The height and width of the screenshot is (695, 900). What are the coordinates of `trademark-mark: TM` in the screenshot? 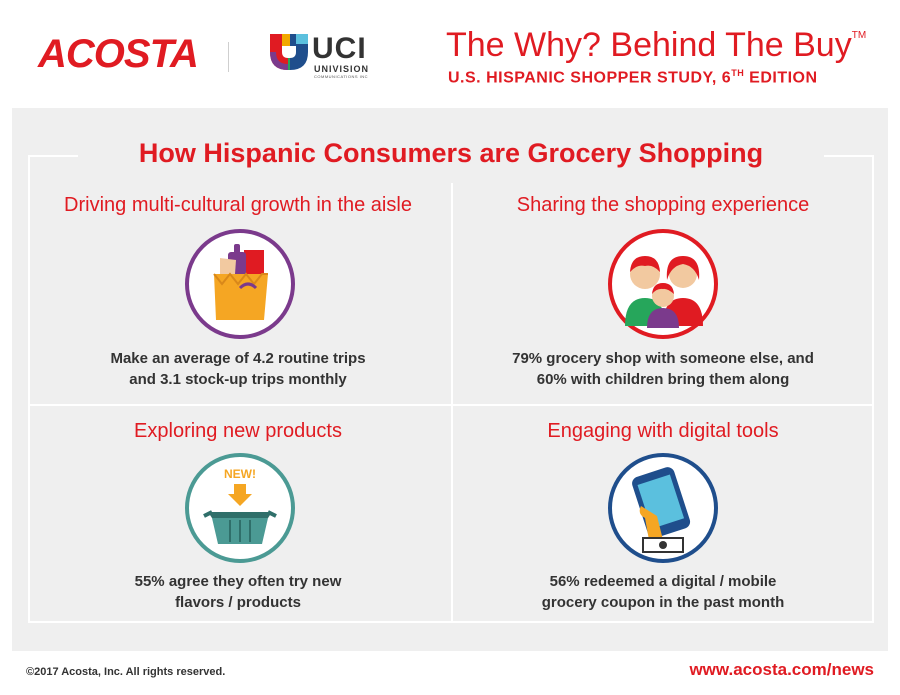 It's located at (859, 35).